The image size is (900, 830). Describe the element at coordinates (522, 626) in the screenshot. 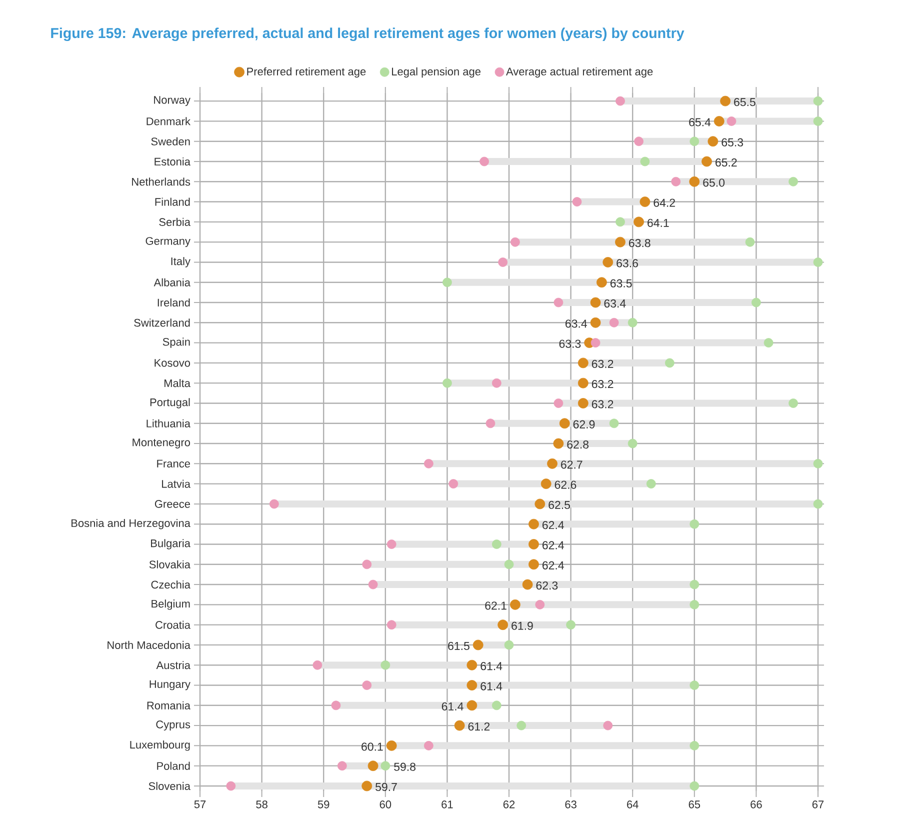

I see `data-label: 61.9` at that location.